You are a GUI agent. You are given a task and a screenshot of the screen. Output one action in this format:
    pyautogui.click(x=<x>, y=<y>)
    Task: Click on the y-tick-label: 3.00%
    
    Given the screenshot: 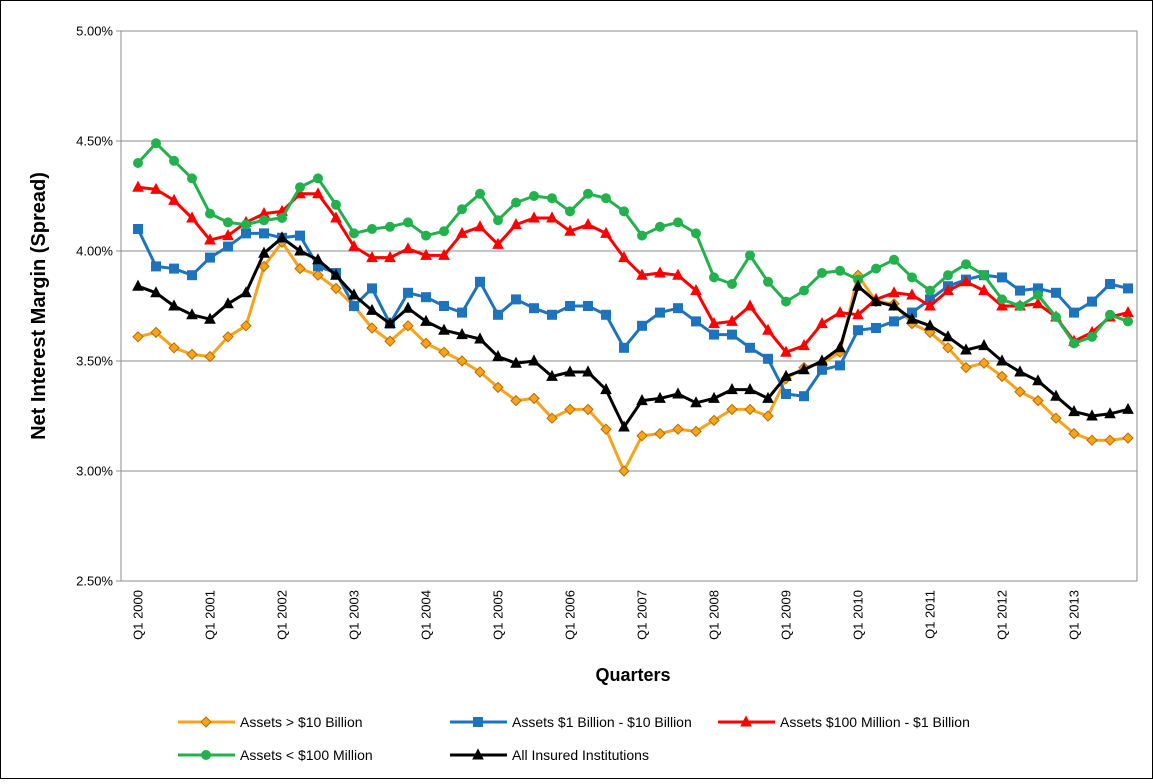 What is the action you would take?
    pyautogui.click(x=94, y=471)
    